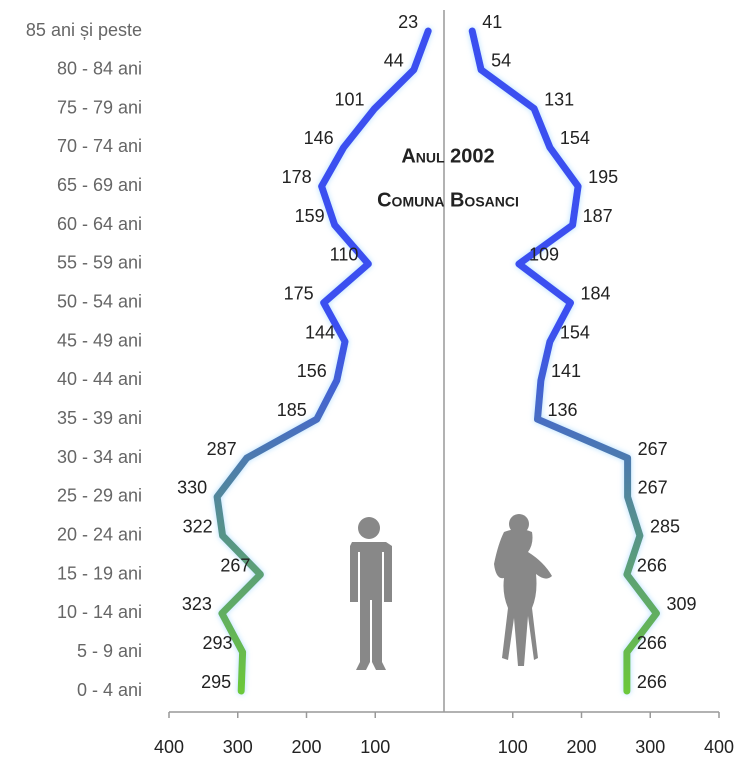 The image size is (736, 763). I want to click on data-label: 178, so click(297, 177).